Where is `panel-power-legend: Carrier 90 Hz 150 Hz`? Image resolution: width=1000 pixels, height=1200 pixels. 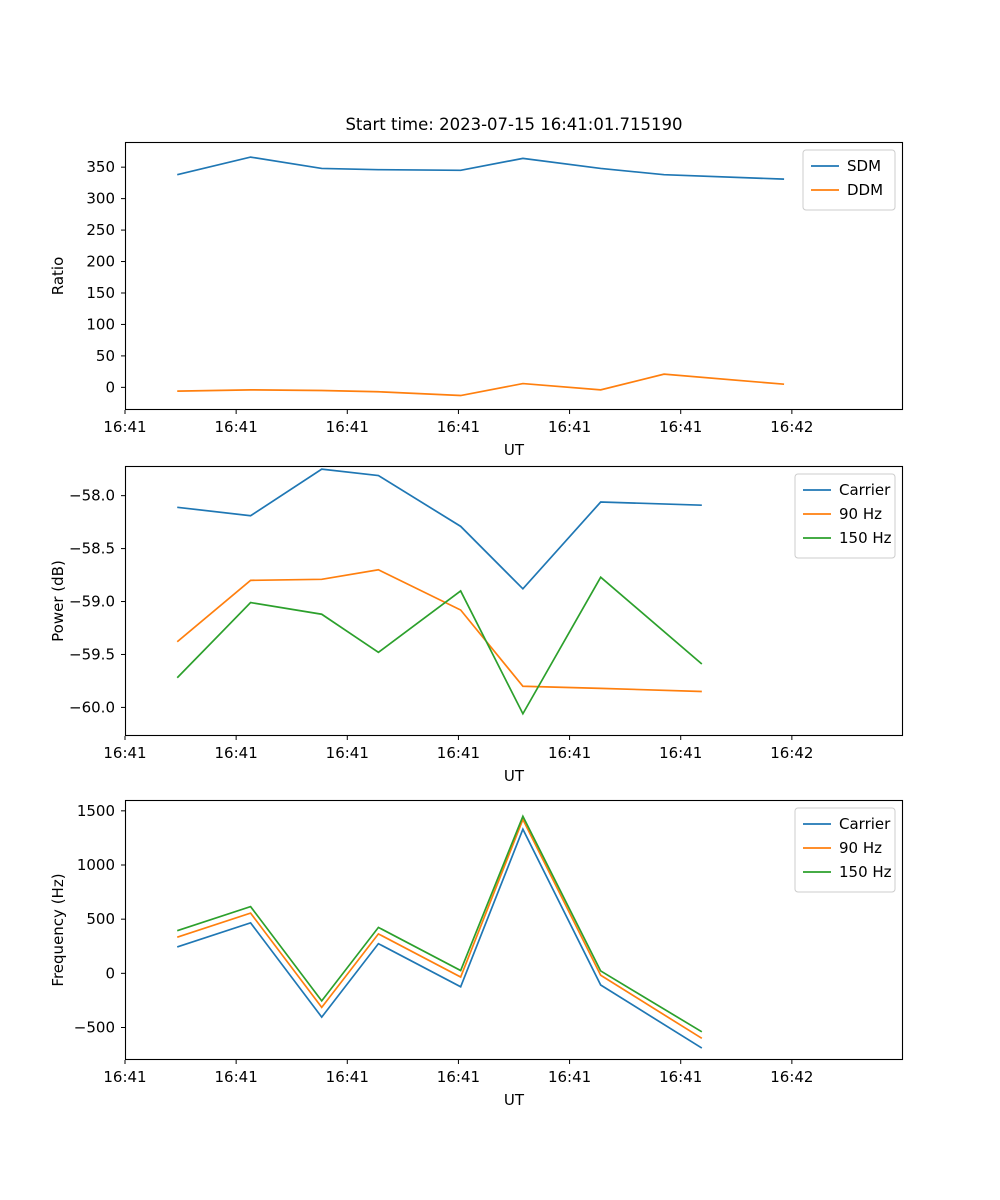
panel-power-legend: Carrier 90 Hz 150 Hz is located at coordinates (845, 516).